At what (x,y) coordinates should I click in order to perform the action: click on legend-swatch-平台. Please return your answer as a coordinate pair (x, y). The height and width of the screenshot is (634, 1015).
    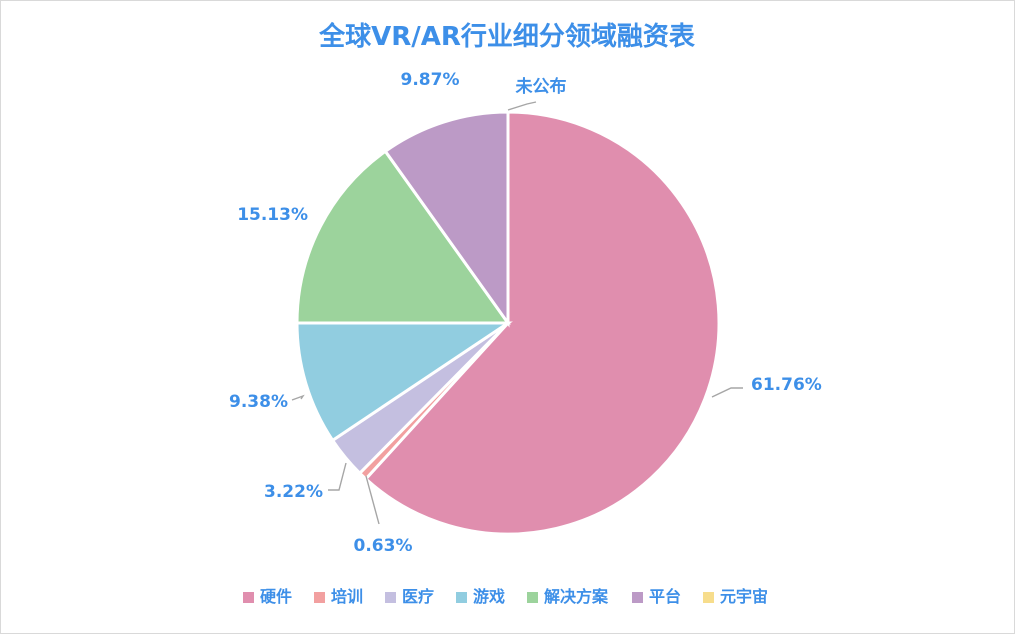
    Looking at the image, I should click on (637, 597).